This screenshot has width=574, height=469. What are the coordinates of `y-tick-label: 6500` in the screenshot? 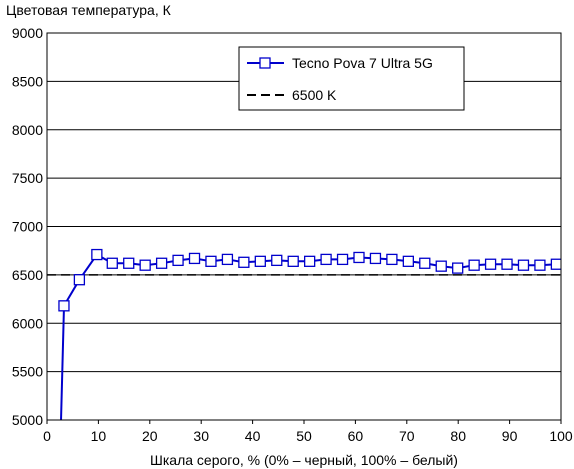 It's located at (27, 275).